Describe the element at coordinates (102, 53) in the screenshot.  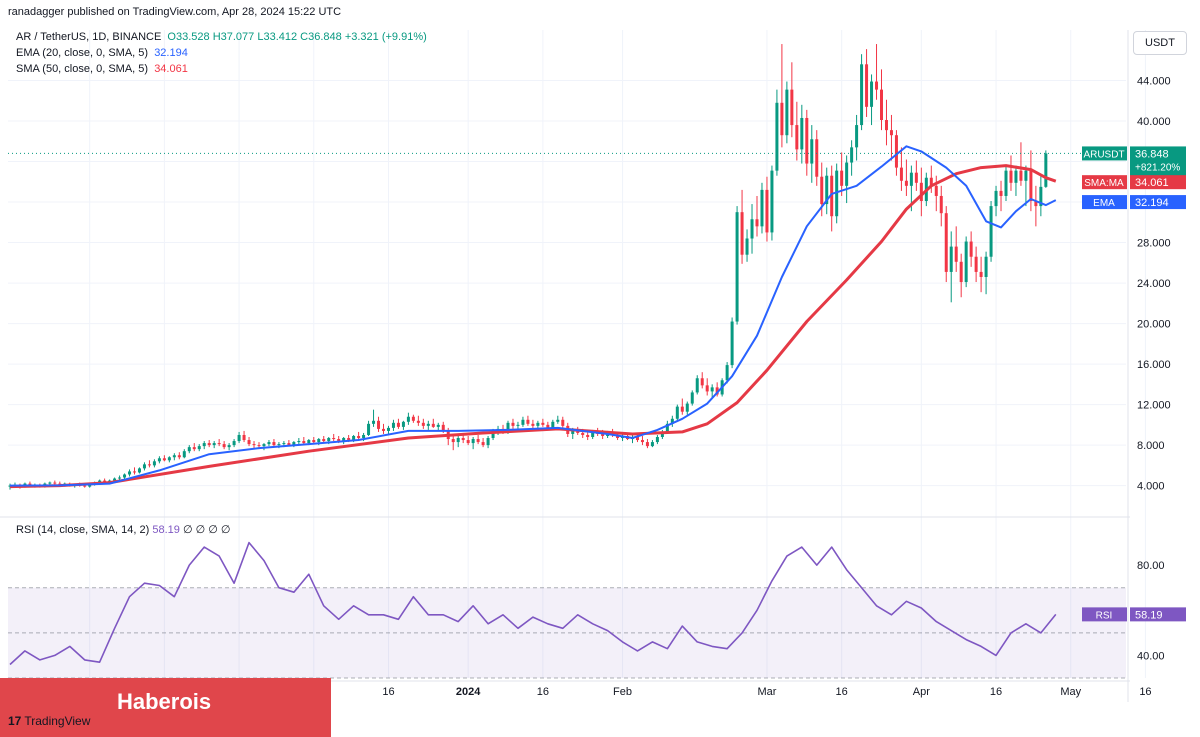
I see `ema-legend: EMA (20, close, 0, SMA, 5) 32.194` at that location.